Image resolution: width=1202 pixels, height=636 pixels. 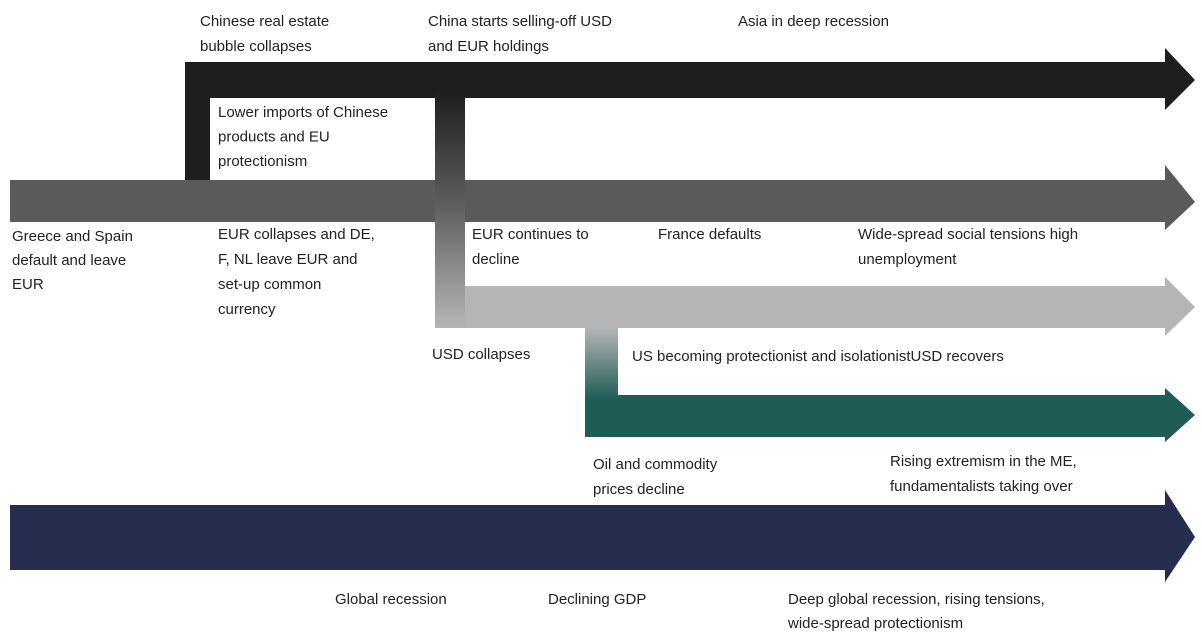 I want to click on label: Global recession, so click(x=391, y=599).